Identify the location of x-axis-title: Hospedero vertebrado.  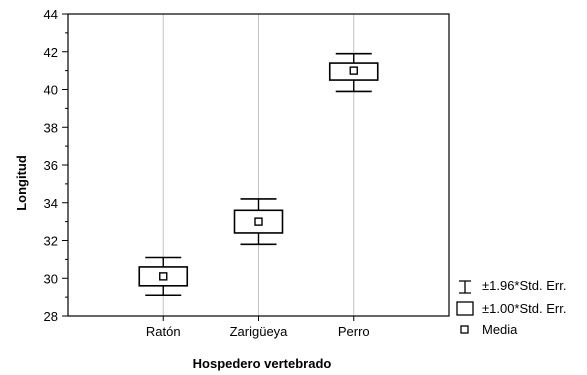
(262, 363).